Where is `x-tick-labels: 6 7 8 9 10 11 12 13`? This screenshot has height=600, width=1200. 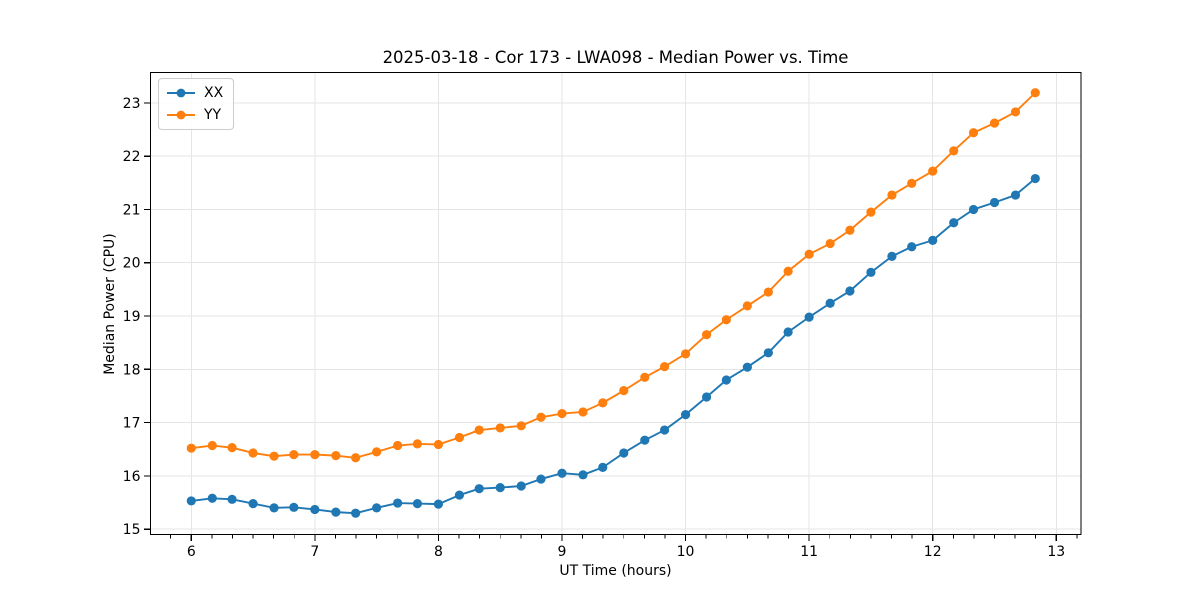
x-tick-labels: 6 7 8 9 10 11 12 13 is located at coordinates (626, 552).